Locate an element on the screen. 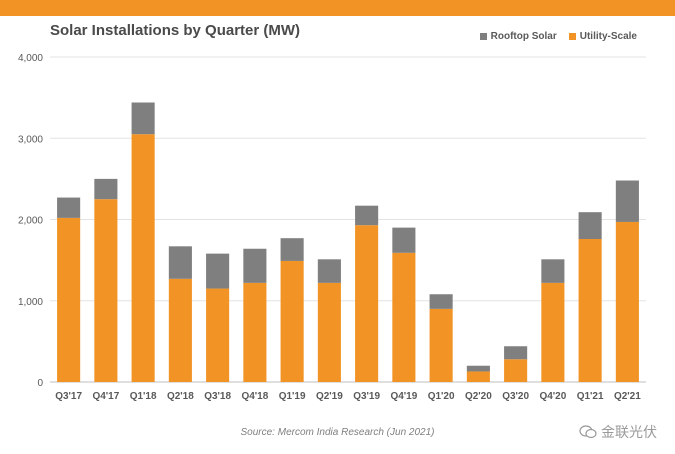  x-tick-label: Q2'19 is located at coordinates (329, 396).